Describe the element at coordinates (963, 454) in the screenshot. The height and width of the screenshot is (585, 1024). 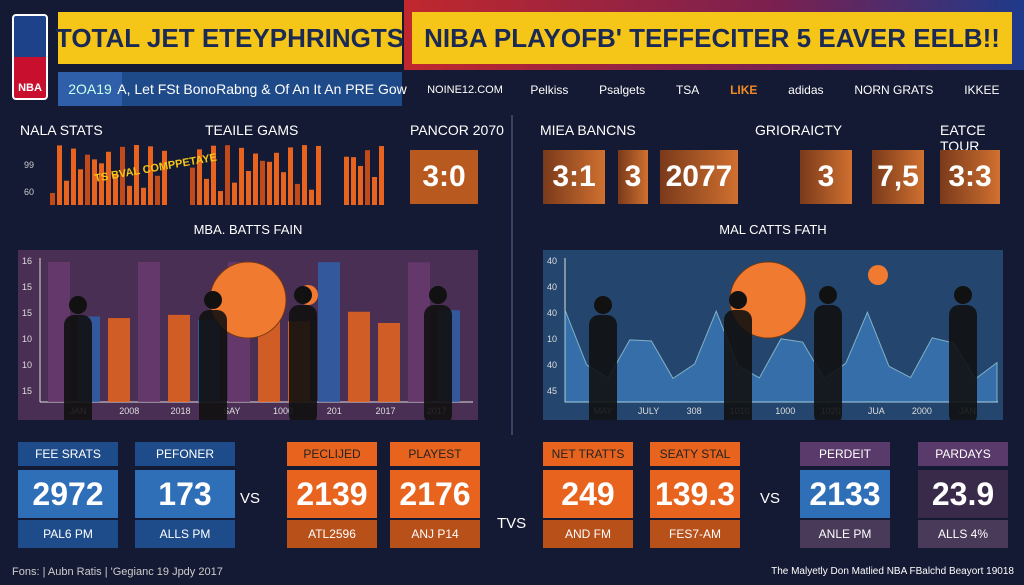
I see `card-label: PARDAYS` at that location.